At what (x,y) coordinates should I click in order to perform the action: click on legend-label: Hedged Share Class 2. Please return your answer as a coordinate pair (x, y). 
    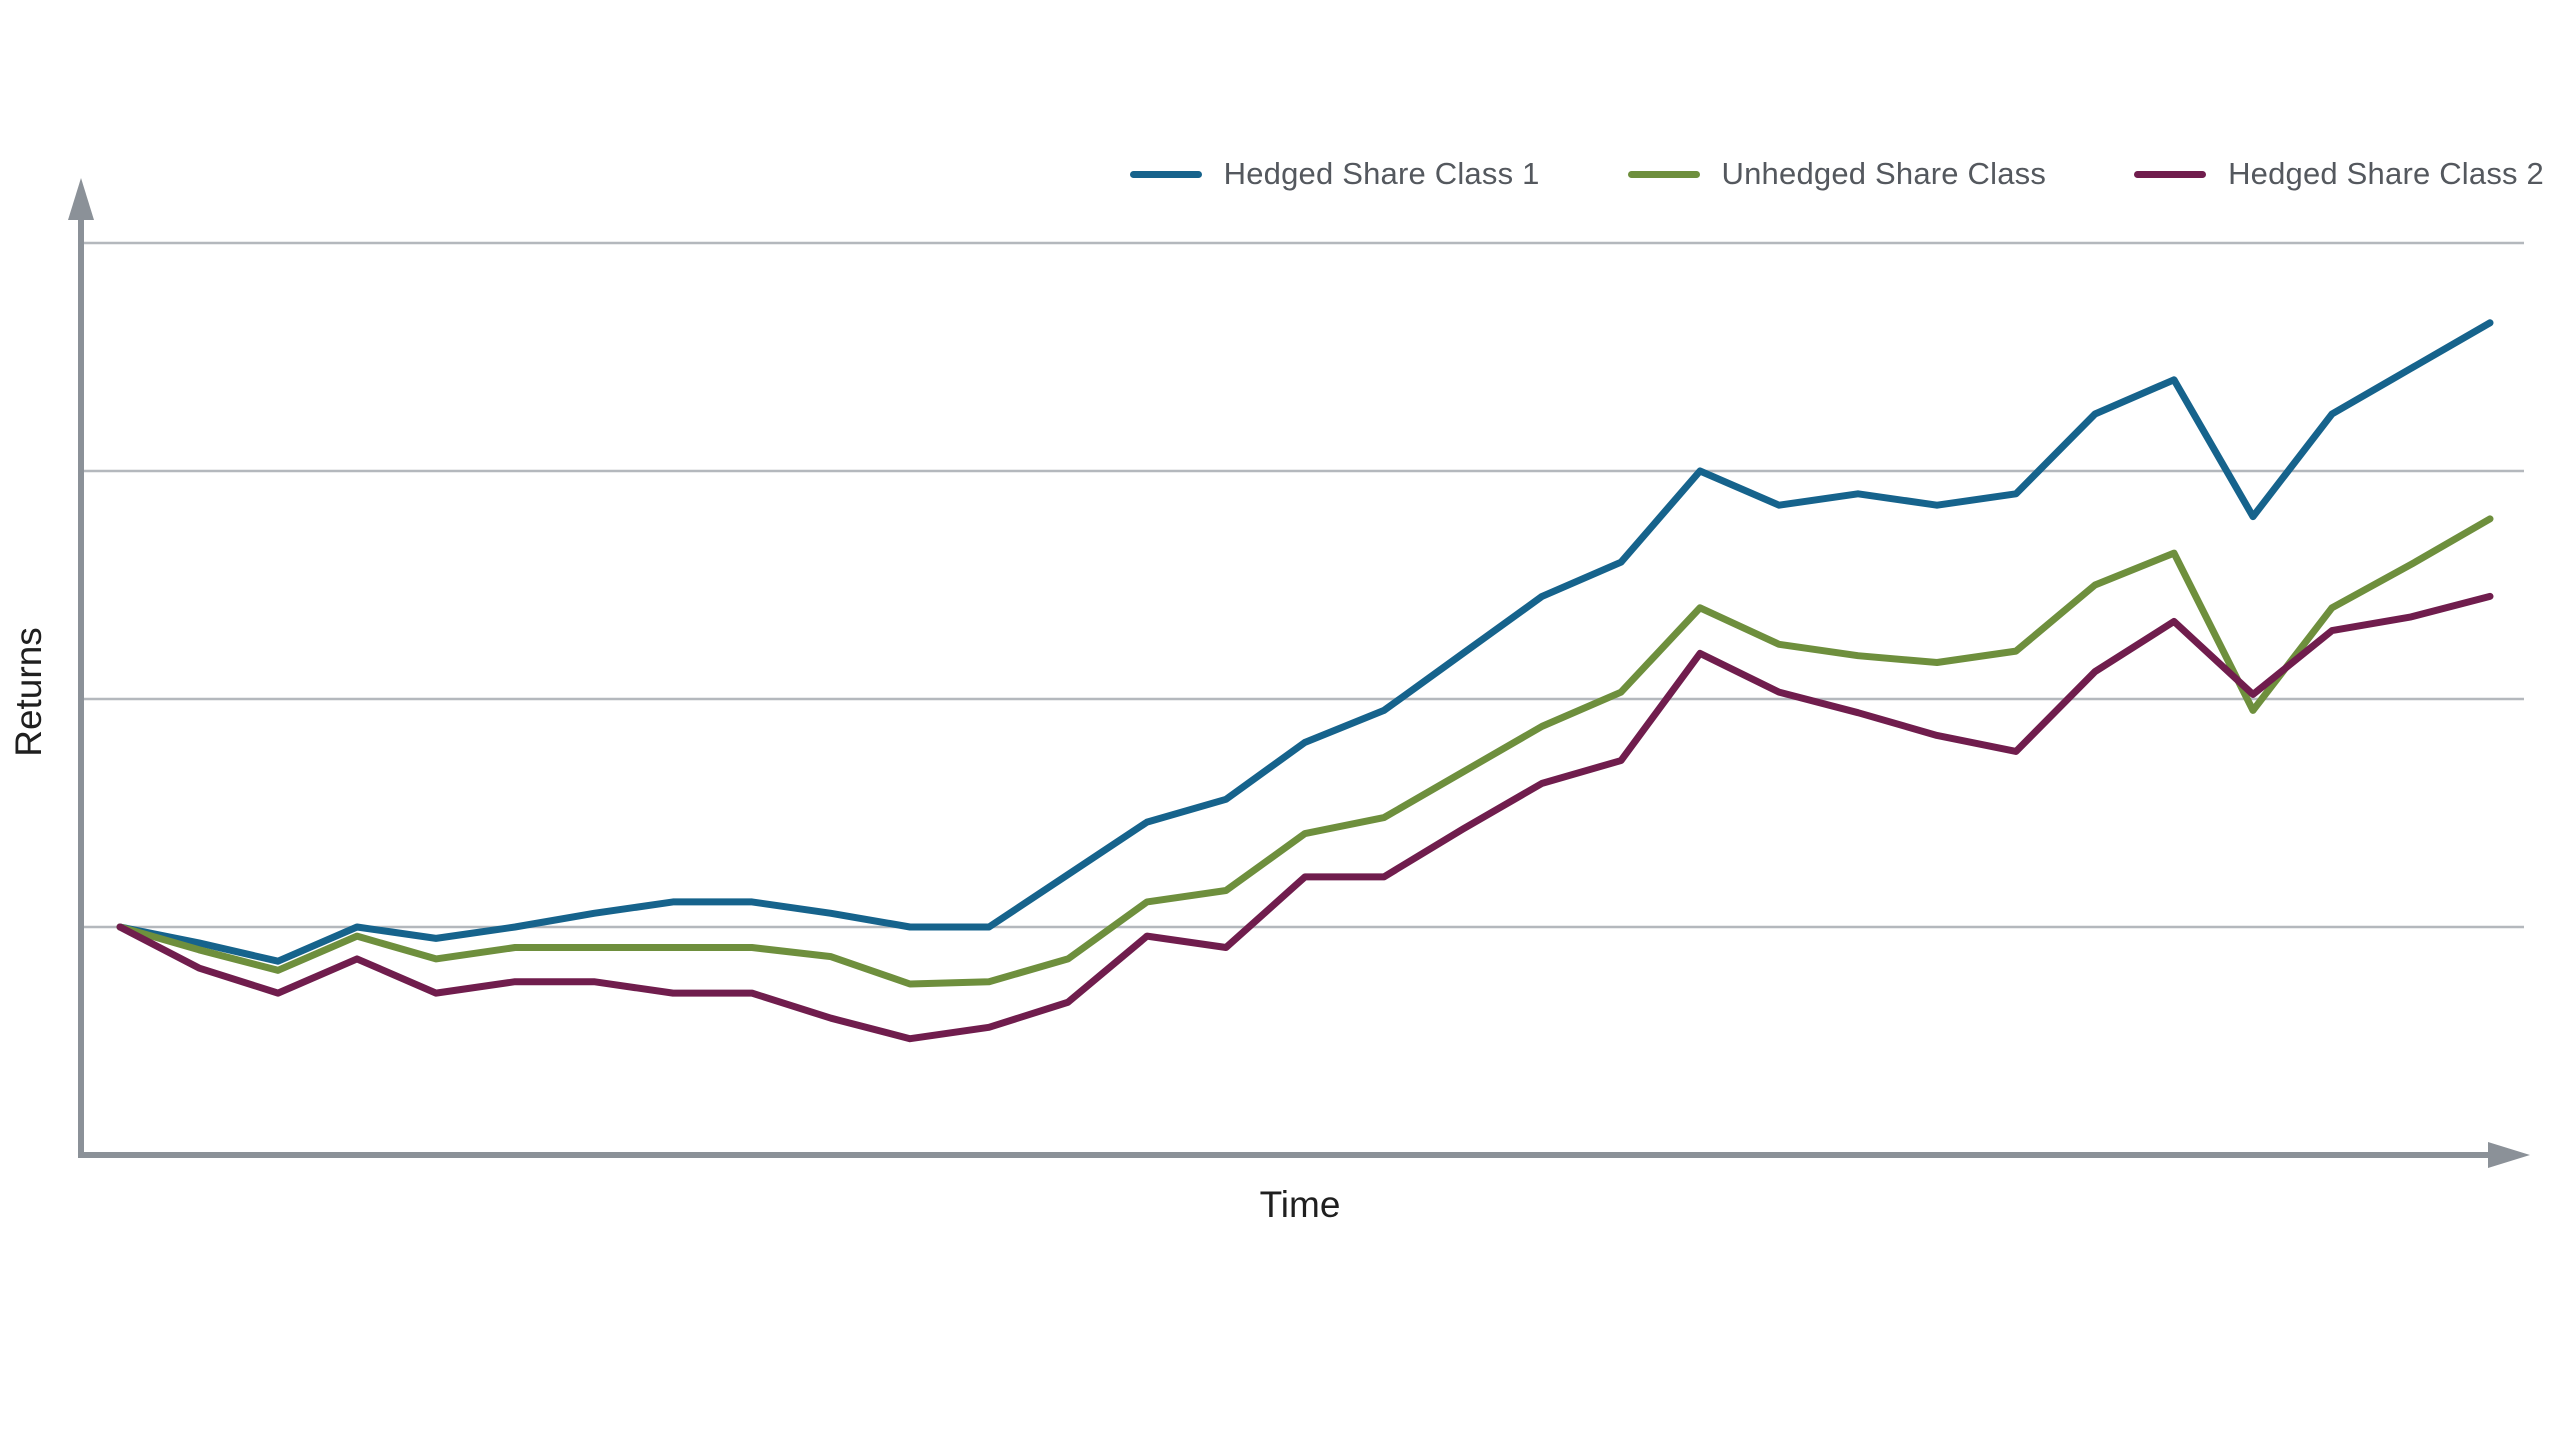
    Looking at the image, I should click on (2386, 173).